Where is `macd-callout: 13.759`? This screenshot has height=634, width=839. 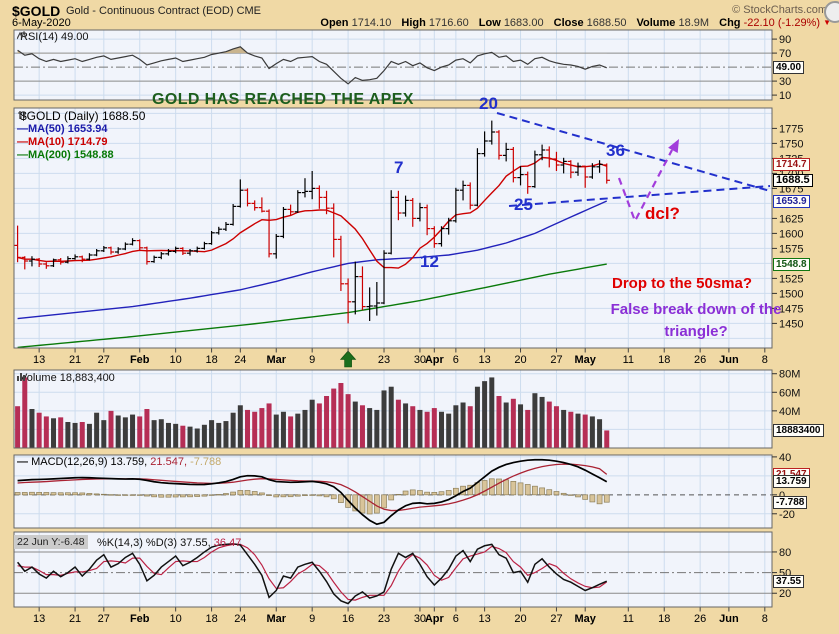
macd-callout: 13.759 is located at coordinates (791, 481).